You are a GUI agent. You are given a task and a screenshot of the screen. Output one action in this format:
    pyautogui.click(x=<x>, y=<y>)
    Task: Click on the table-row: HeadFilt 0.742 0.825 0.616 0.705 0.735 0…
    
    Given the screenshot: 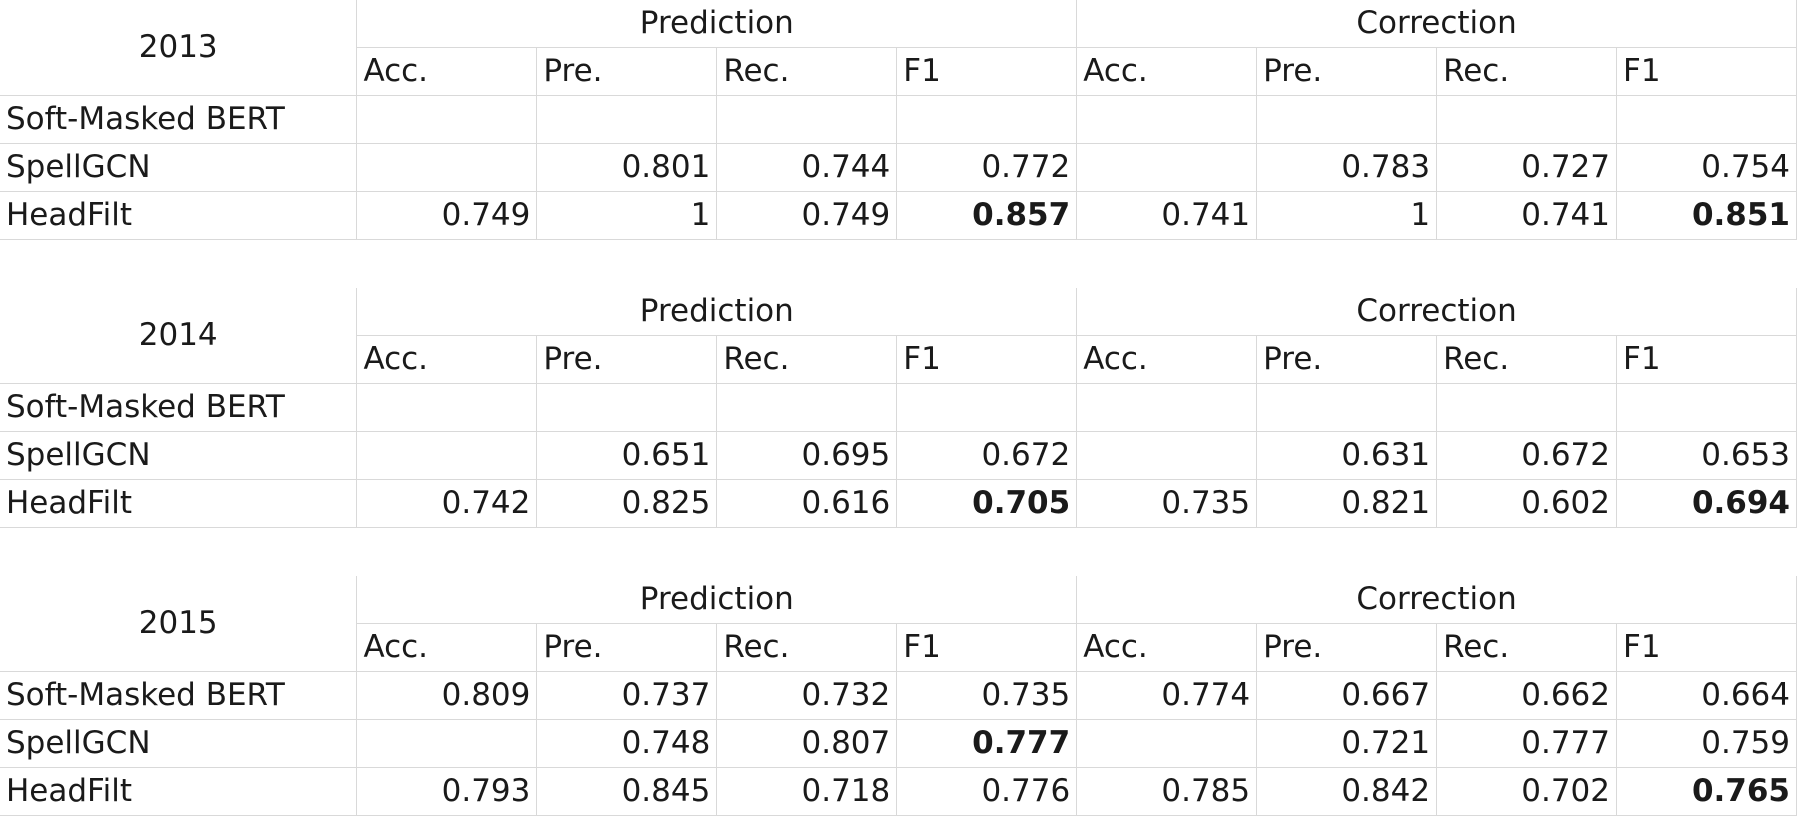 What is the action you would take?
    pyautogui.click(x=898, y=503)
    